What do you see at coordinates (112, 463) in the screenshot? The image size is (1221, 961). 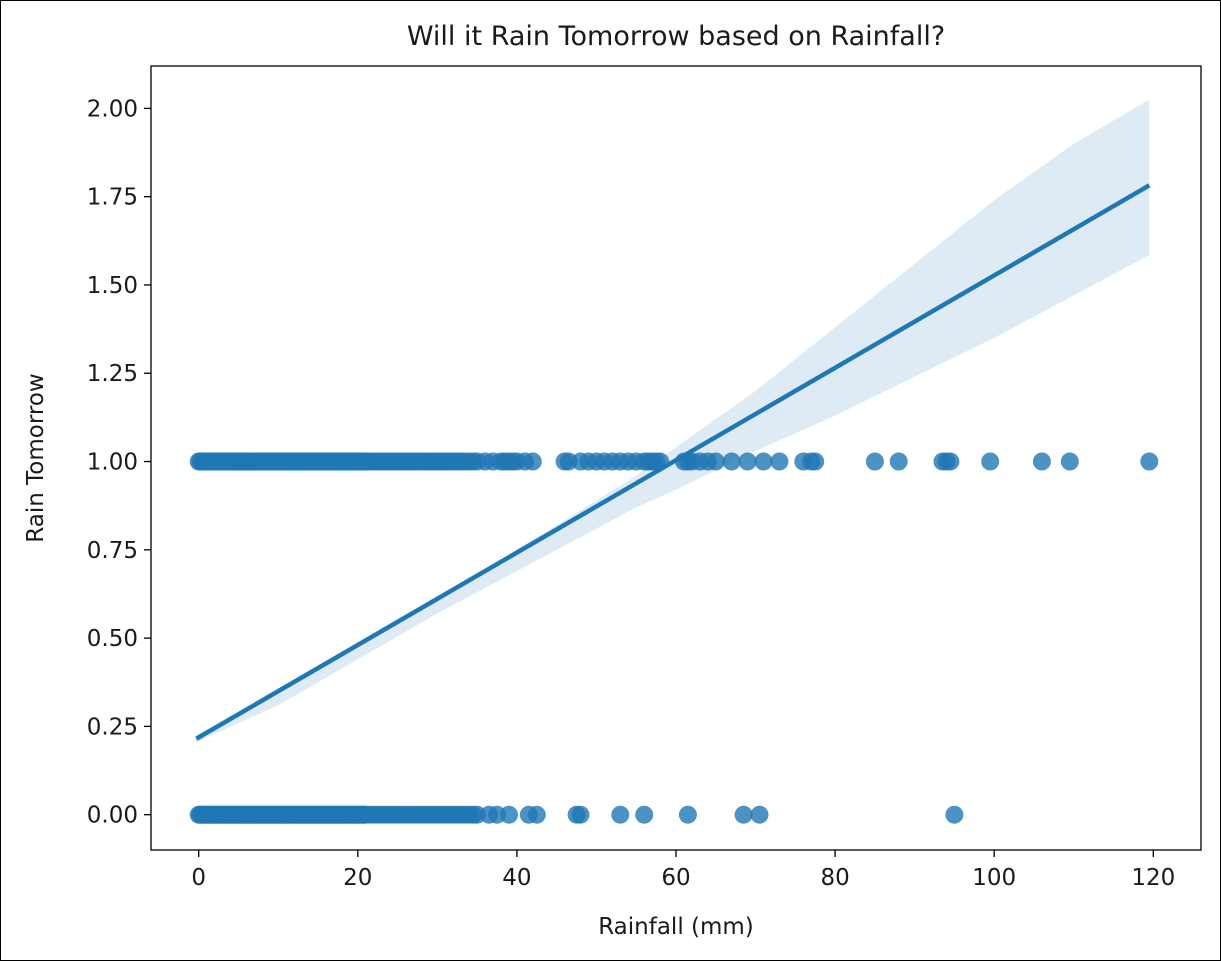 I see `y-tick-label: 1.00` at bounding box center [112, 463].